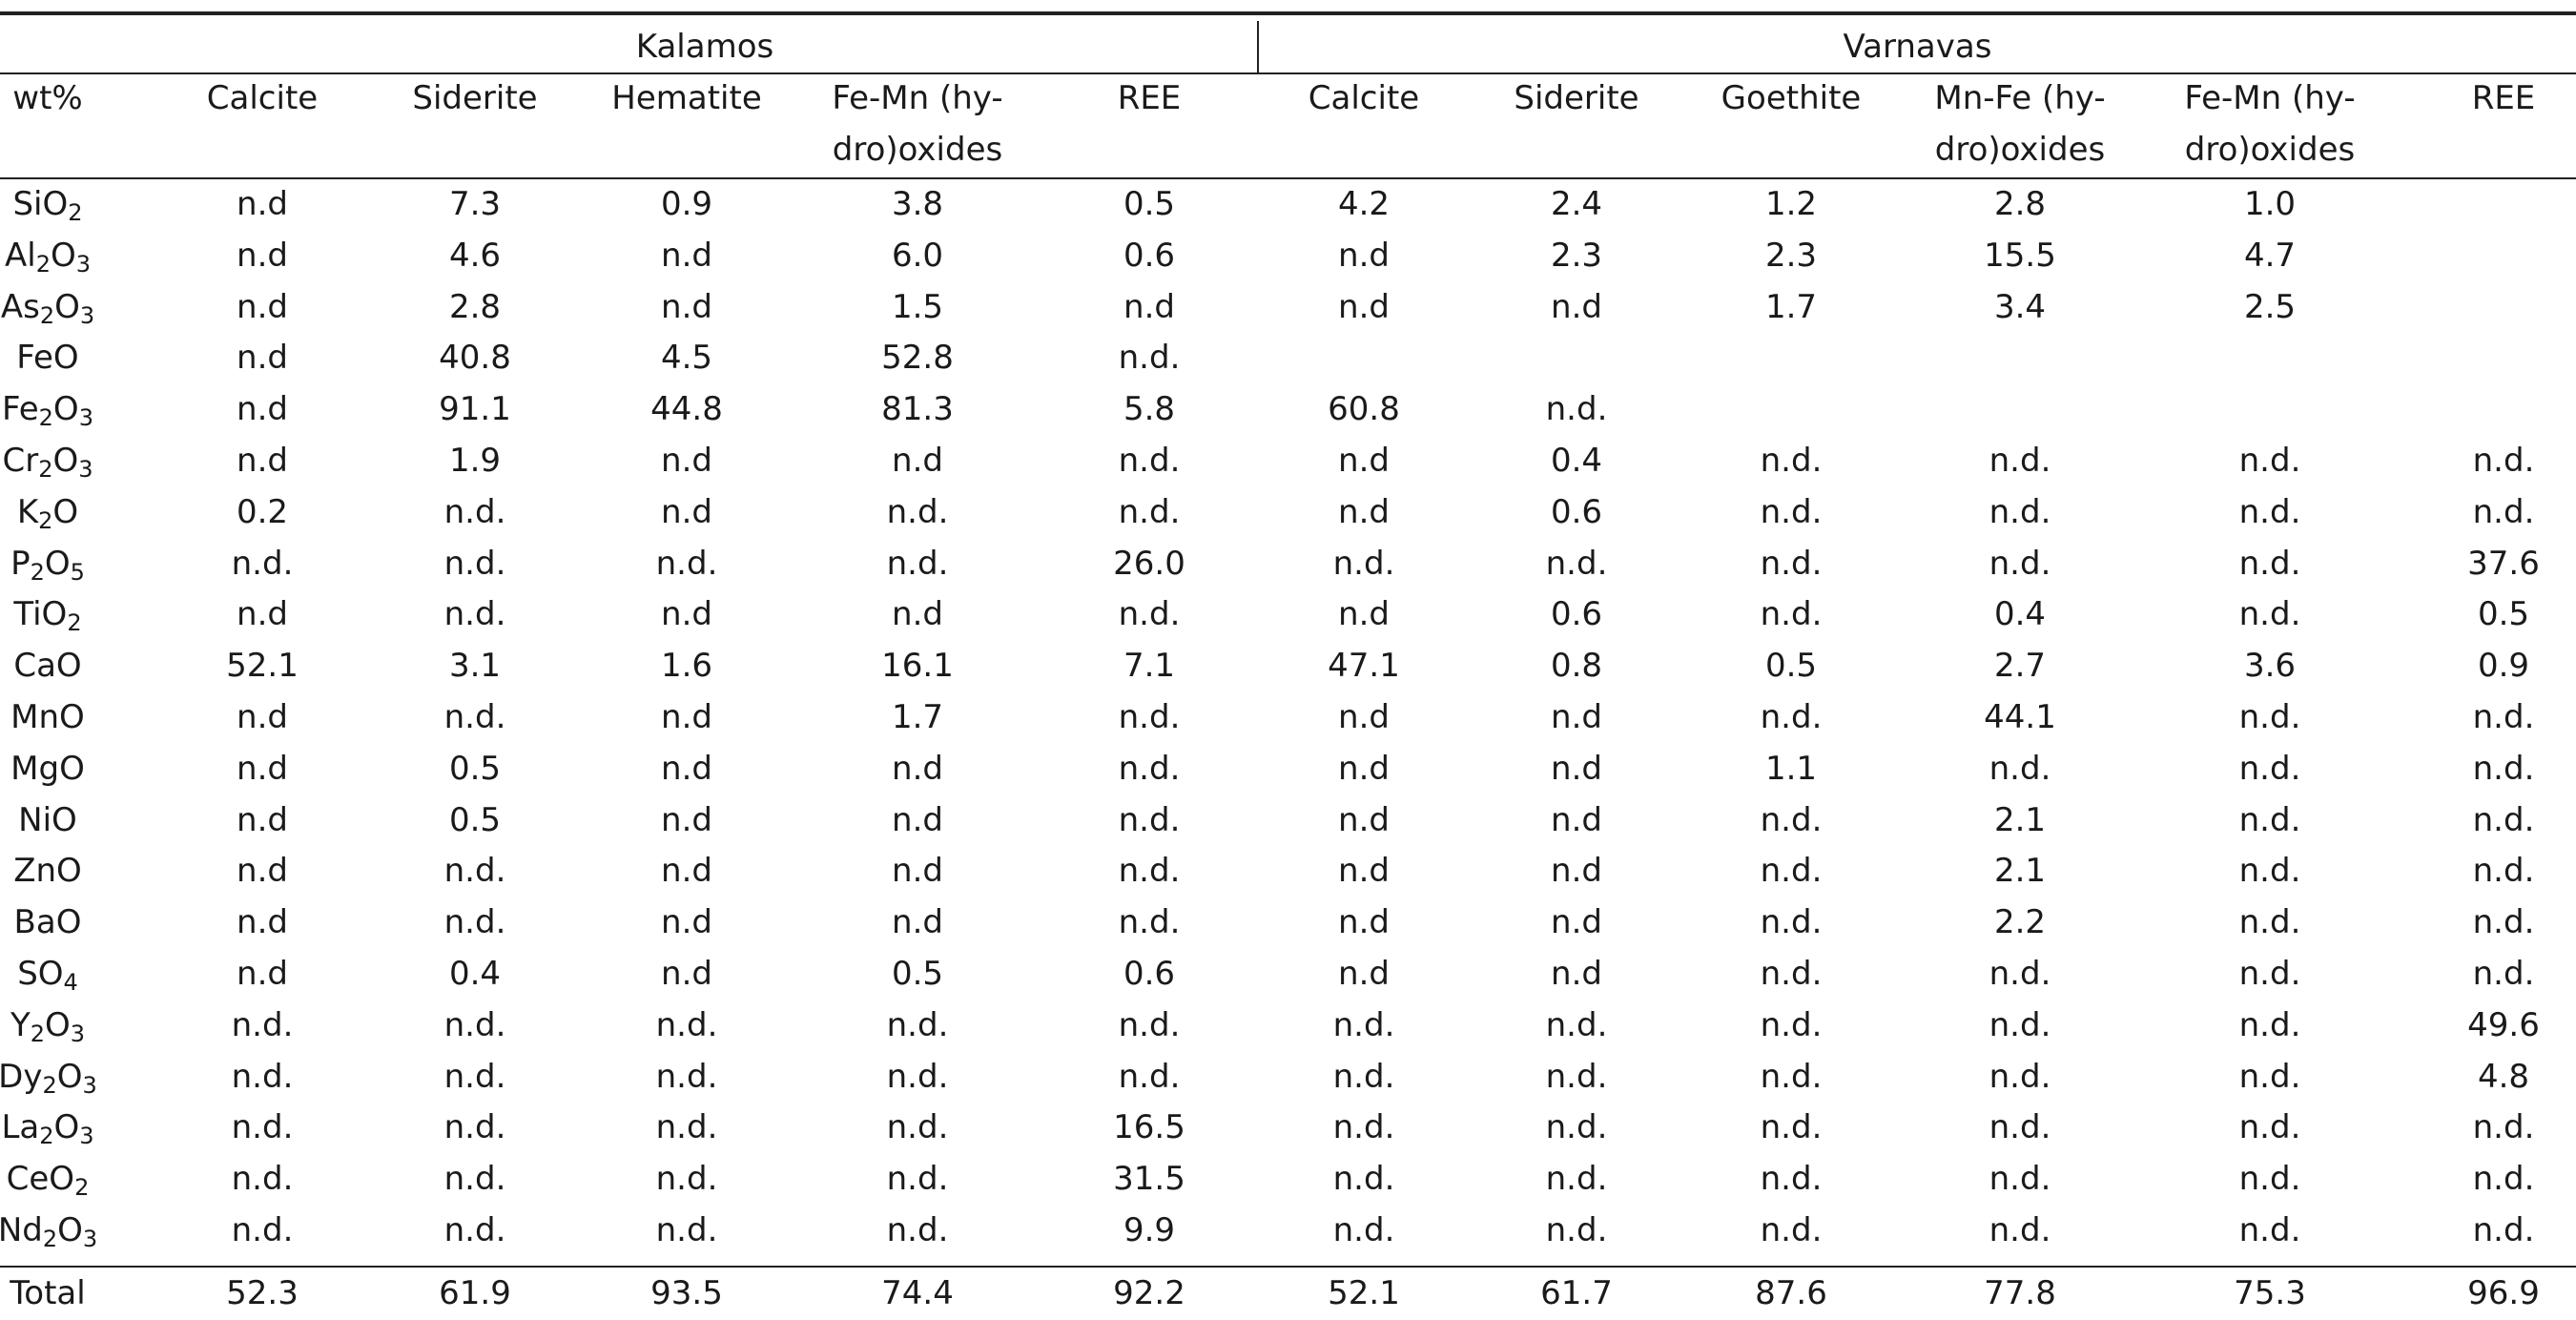 This screenshot has width=2576, height=1320. Describe the element at coordinates (686, 359) in the screenshot. I see `table-cell: 4.5` at that location.